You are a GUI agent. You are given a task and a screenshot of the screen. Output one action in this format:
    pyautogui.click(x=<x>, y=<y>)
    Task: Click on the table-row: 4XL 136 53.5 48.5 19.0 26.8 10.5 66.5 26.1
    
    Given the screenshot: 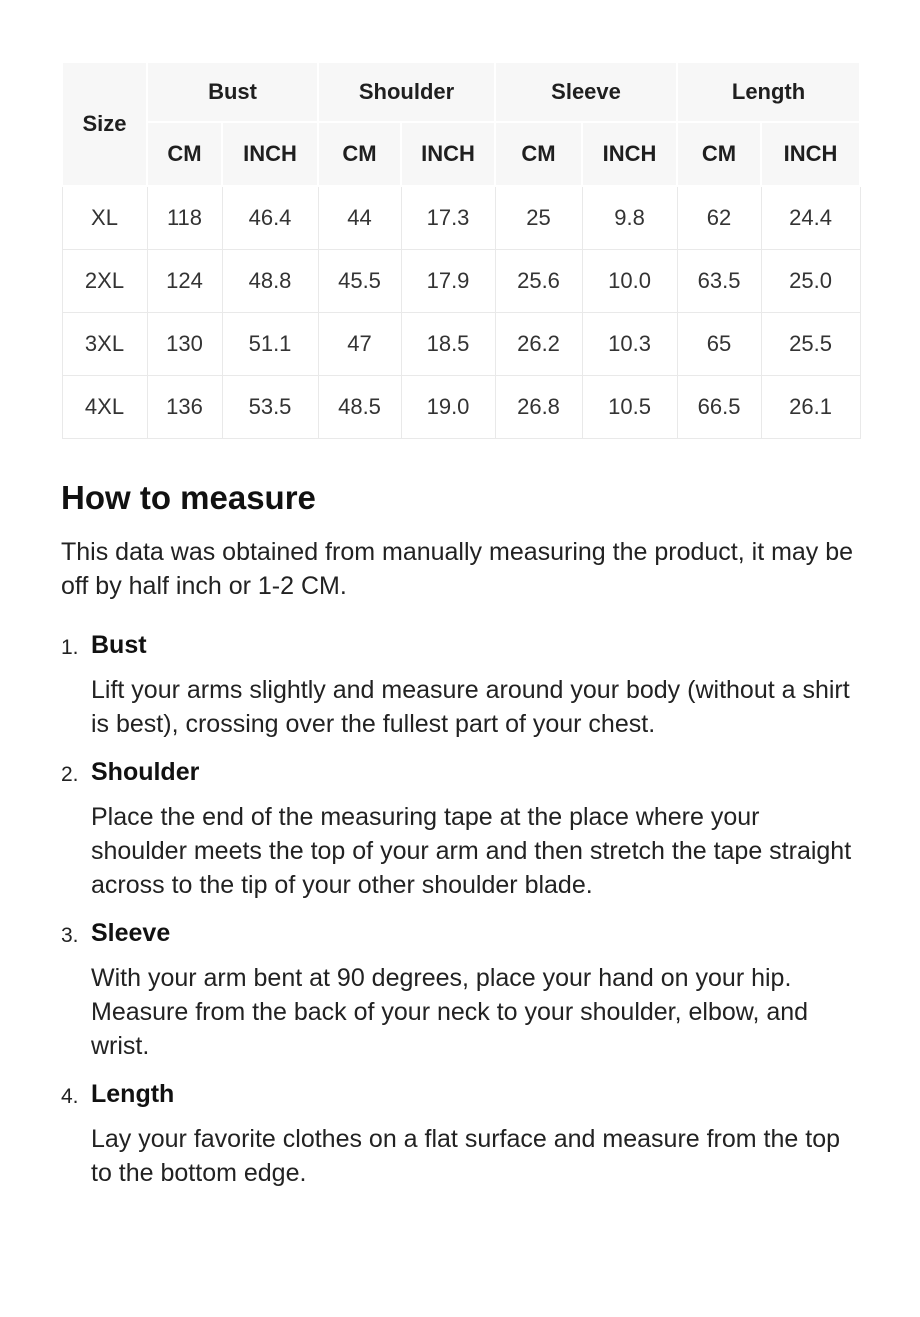 What is the action you would take?
    pyautogui.click(x=461, y=406)
    